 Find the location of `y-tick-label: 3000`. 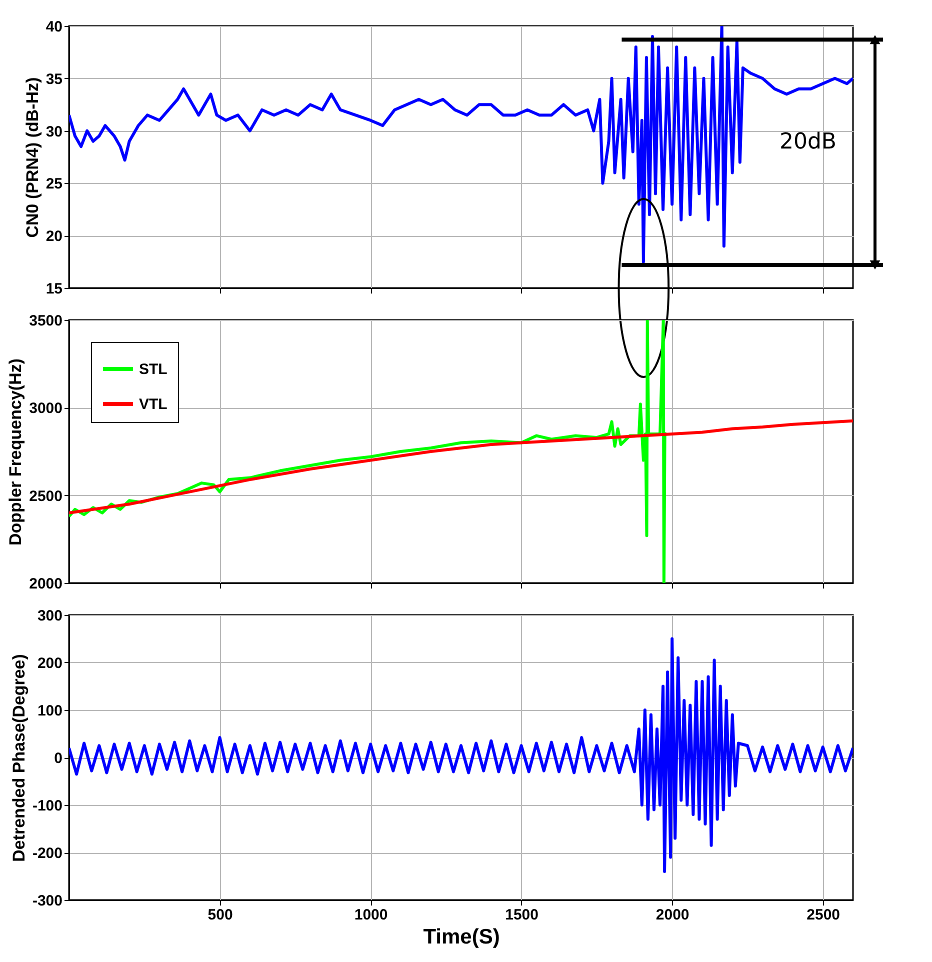

y-tick-label: 3000 is located at coordinates (45, 409).